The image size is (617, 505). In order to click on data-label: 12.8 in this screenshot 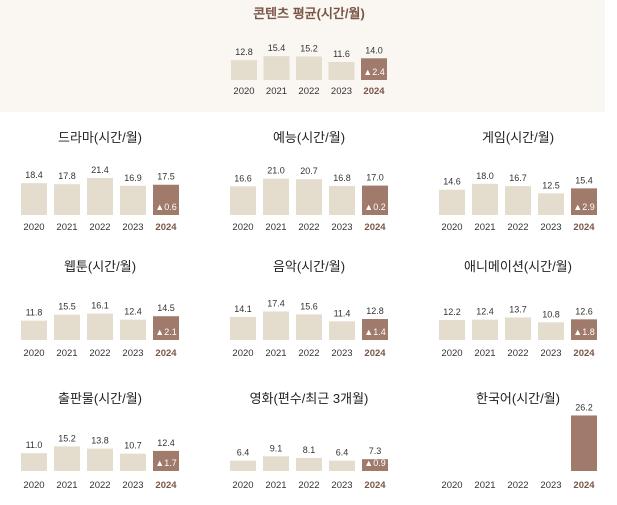, I will do `click(244, 52)`.